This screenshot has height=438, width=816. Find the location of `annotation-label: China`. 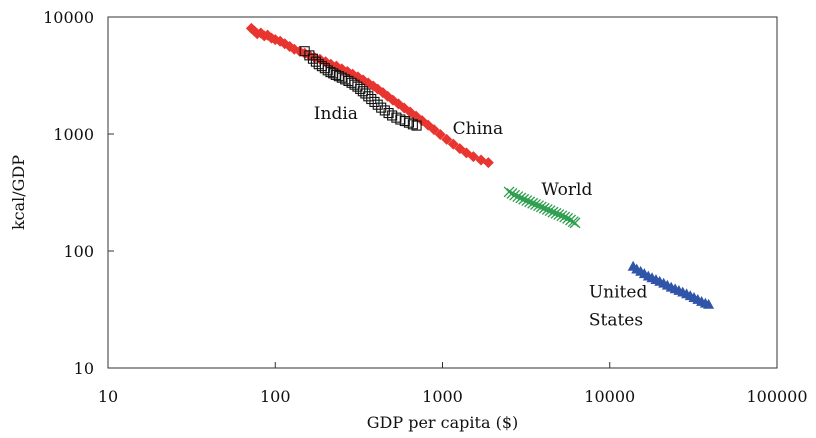

annotation-label: China is located at coordinates (478, 129).